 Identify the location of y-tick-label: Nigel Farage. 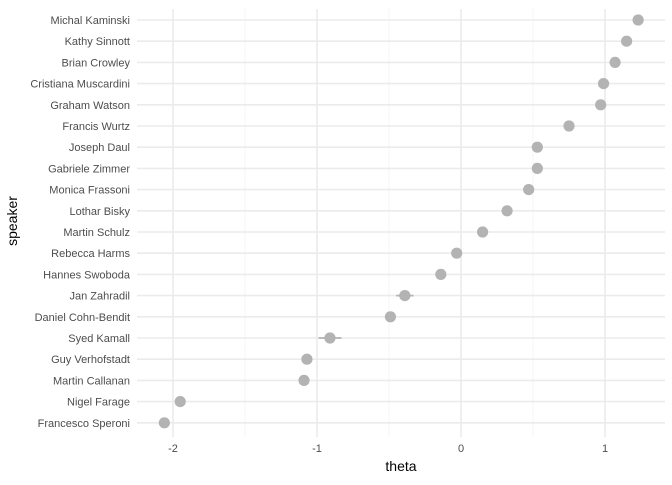
(98, 403).